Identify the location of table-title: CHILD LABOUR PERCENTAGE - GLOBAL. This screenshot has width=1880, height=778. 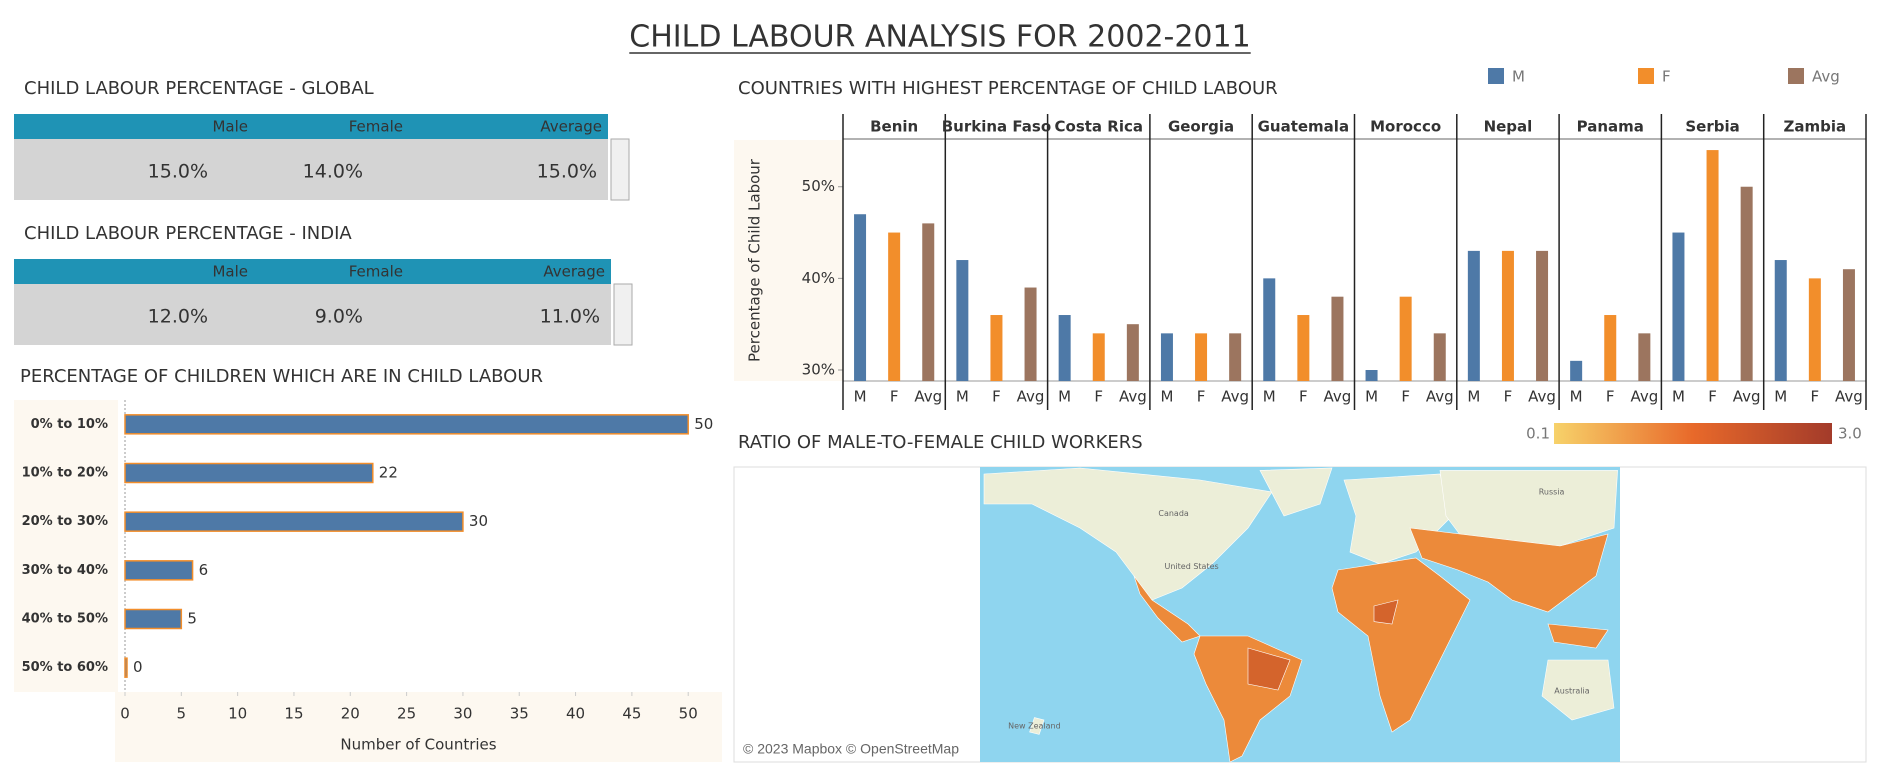
(199, 88).